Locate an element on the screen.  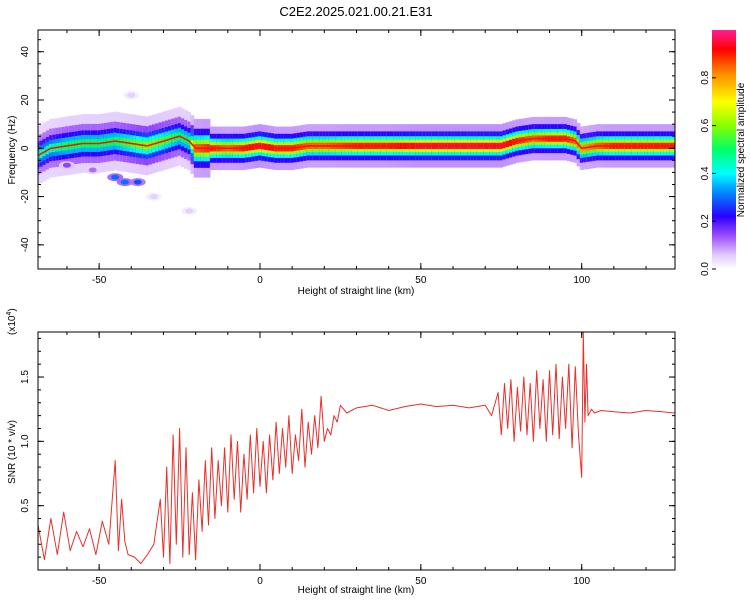
snr-scale-note: (x104) is located at coordinates (12, 321).